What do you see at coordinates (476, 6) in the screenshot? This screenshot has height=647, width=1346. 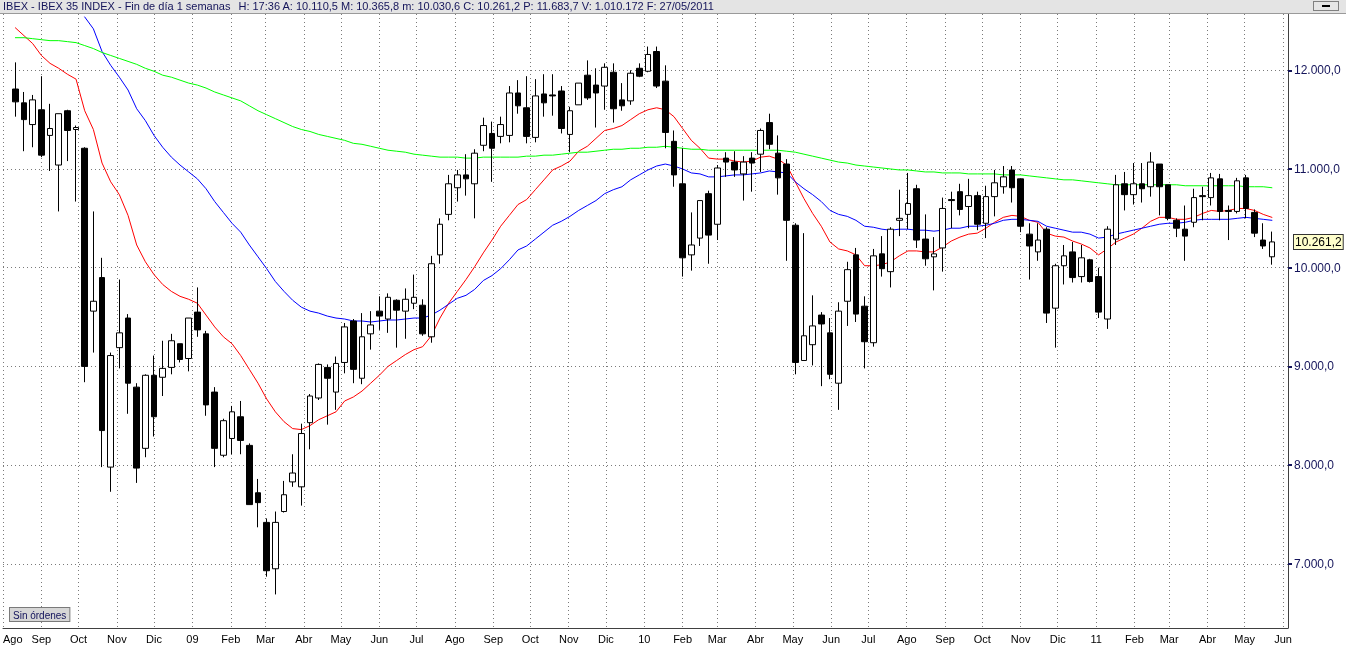 I see `chart-subtitle: H: 17:36 A: 10.110,5 M: 10.365,8 m: 10.030,6 C: 10.261,2 P: 11.683,7 V: 1.010.172 F: 27/05/2011` at bounding box center [476, 6].